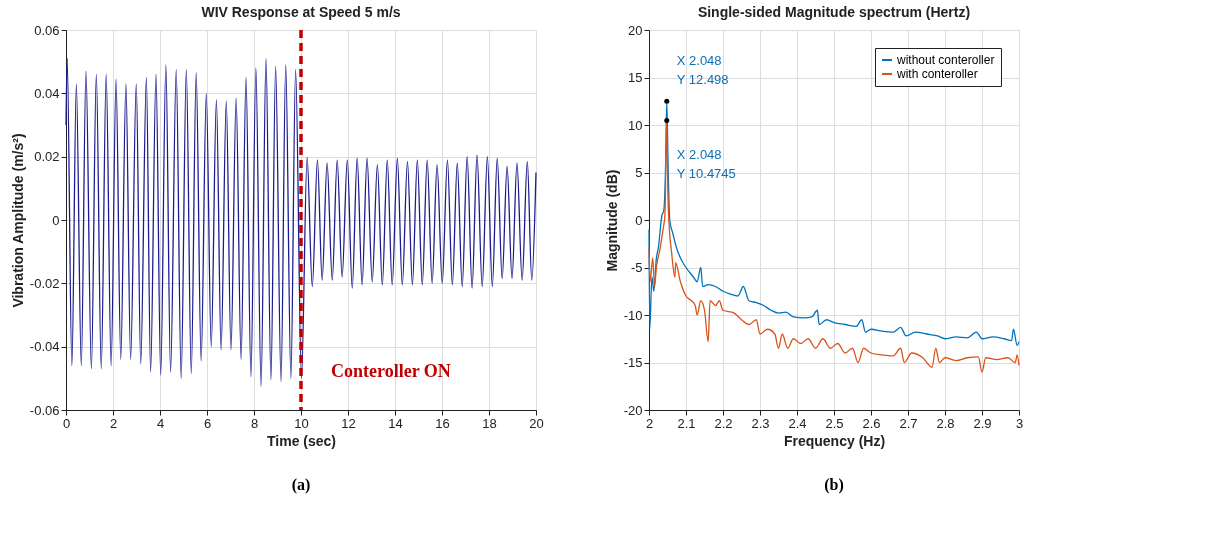 This screenshot has height=547, width=1216. What do you see at coordinates (301, 440) in the screenshot?
I see `x-axis-title: Time (sec)` at bounding box center [301, 440].